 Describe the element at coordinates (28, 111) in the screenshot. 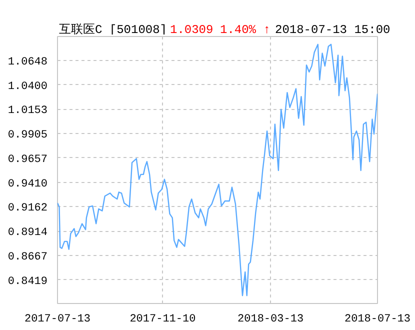

I see `y-tick-label: 1.0153` at that location.